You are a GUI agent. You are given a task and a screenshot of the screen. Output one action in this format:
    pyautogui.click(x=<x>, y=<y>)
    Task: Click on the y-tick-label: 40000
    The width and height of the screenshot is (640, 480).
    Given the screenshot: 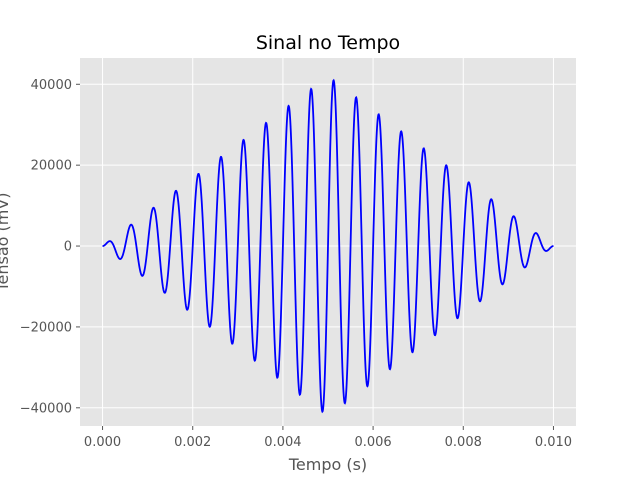 What is the action you would take?
    pyautogui.click(x=51, y=85)
    